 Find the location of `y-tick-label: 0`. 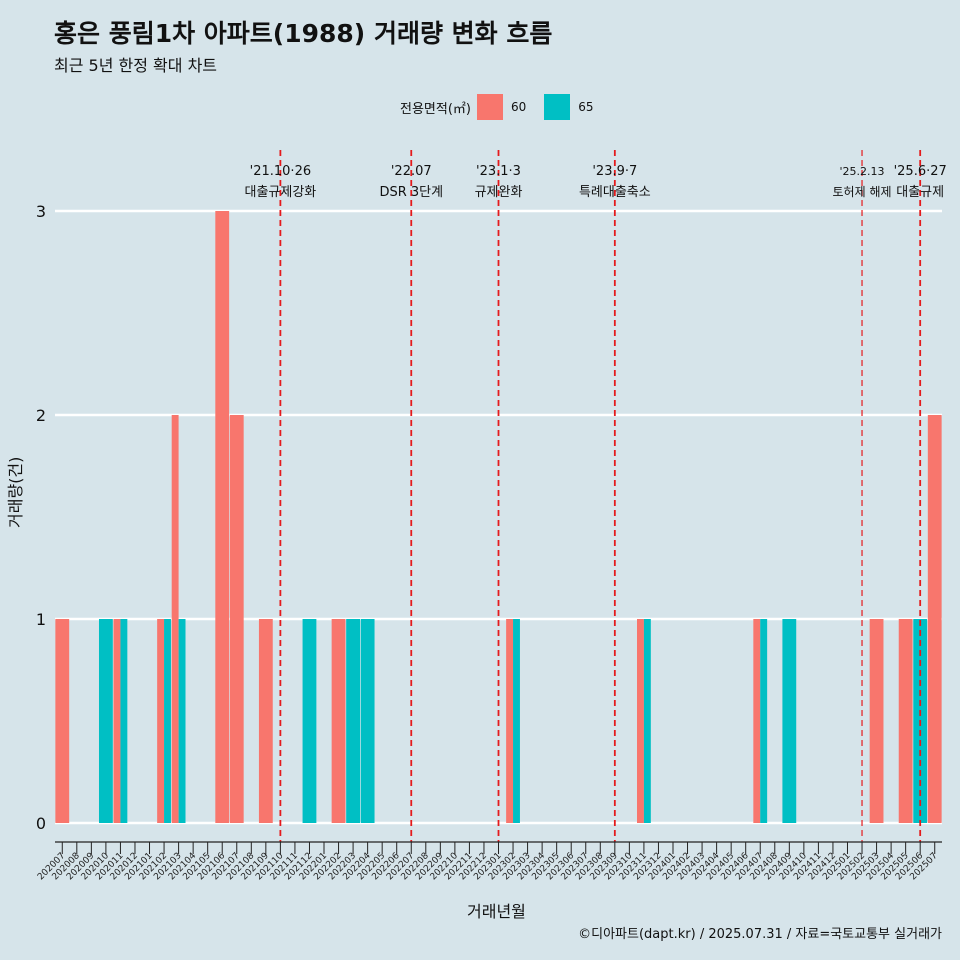

y-tick-label: 0 is located at coordinates (41, 823).